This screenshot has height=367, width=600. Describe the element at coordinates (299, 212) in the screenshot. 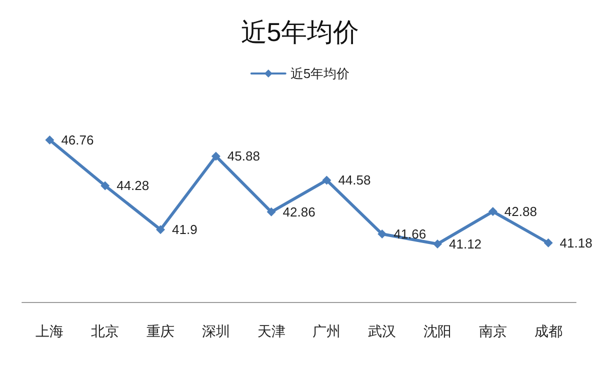

I see `data-label: 42.86` at that location.